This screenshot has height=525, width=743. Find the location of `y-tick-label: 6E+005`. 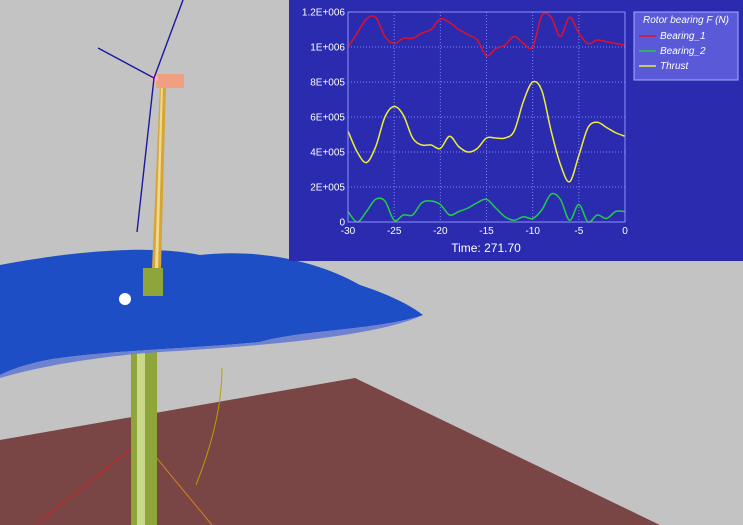

y-tick-label: 6E+005 is located at coordinates (327, 118).